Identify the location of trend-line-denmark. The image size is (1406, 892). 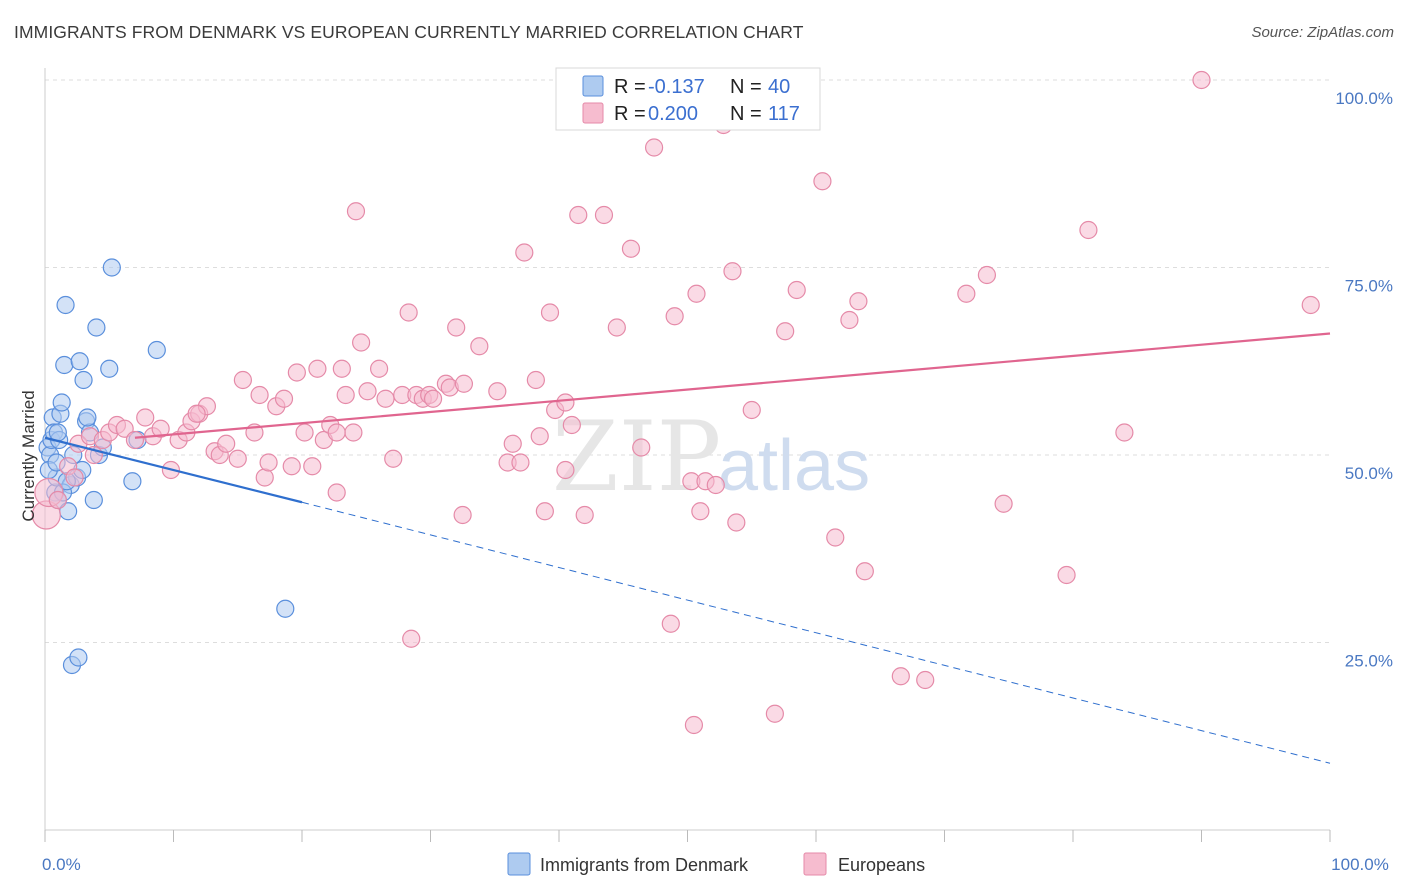
(173, 470).